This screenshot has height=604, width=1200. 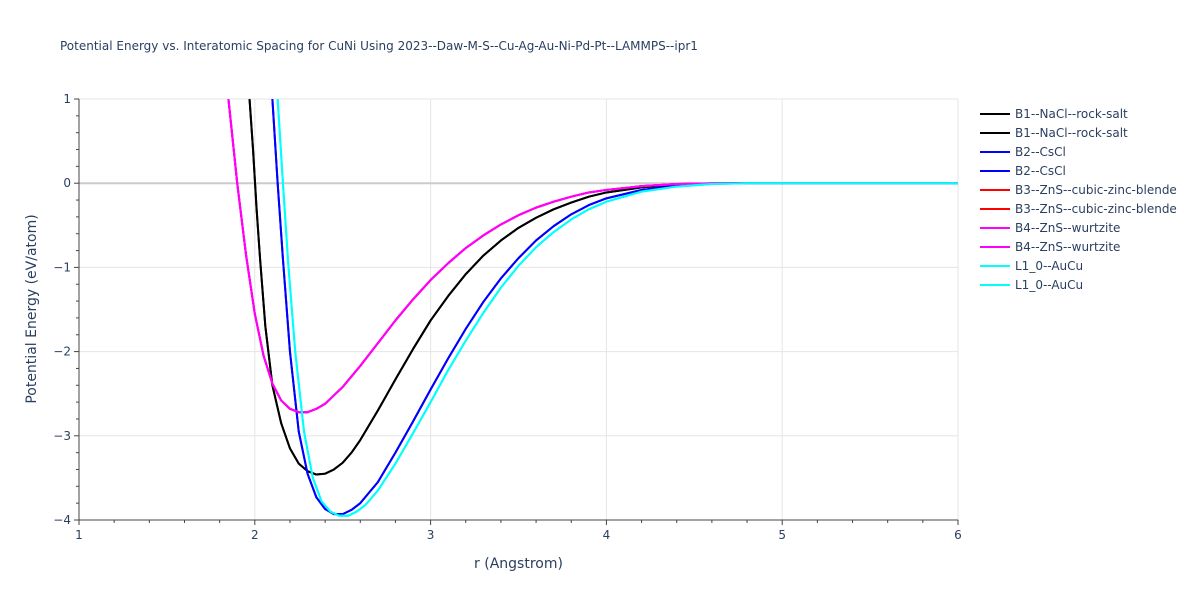 I want to click on x-tick-label: 3, so click(x=431, y=535).